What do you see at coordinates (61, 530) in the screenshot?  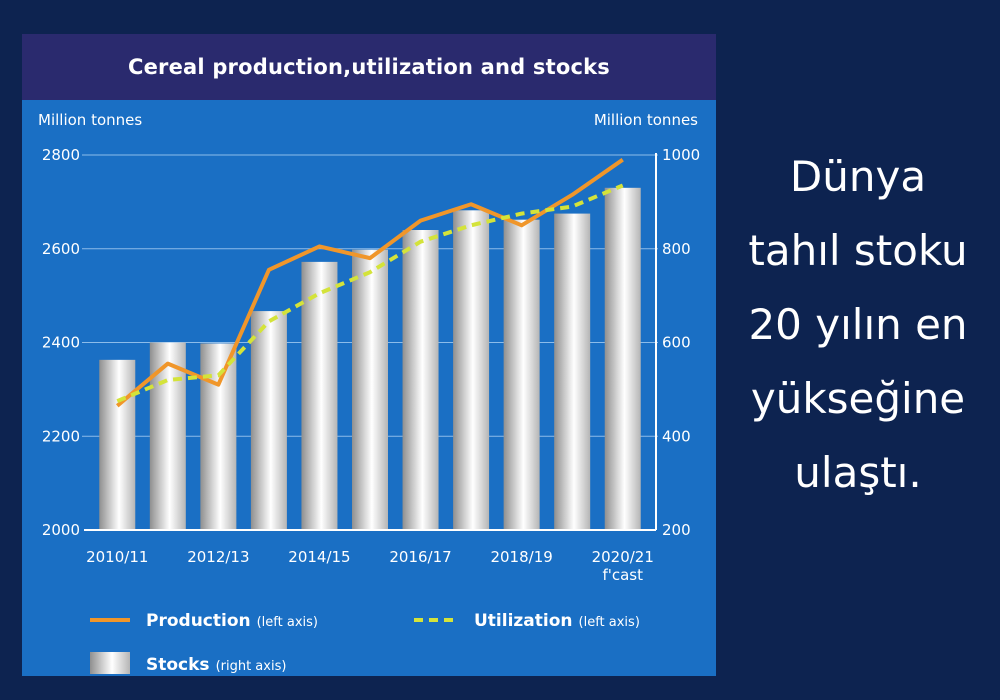 I see `left-tick-label: 2000` at bounding box center [61, 530].